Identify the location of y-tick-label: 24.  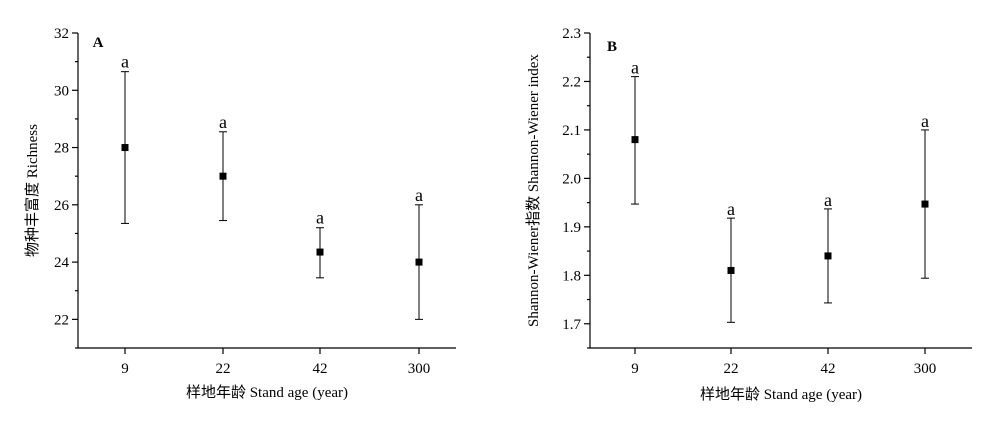
(62, 263).